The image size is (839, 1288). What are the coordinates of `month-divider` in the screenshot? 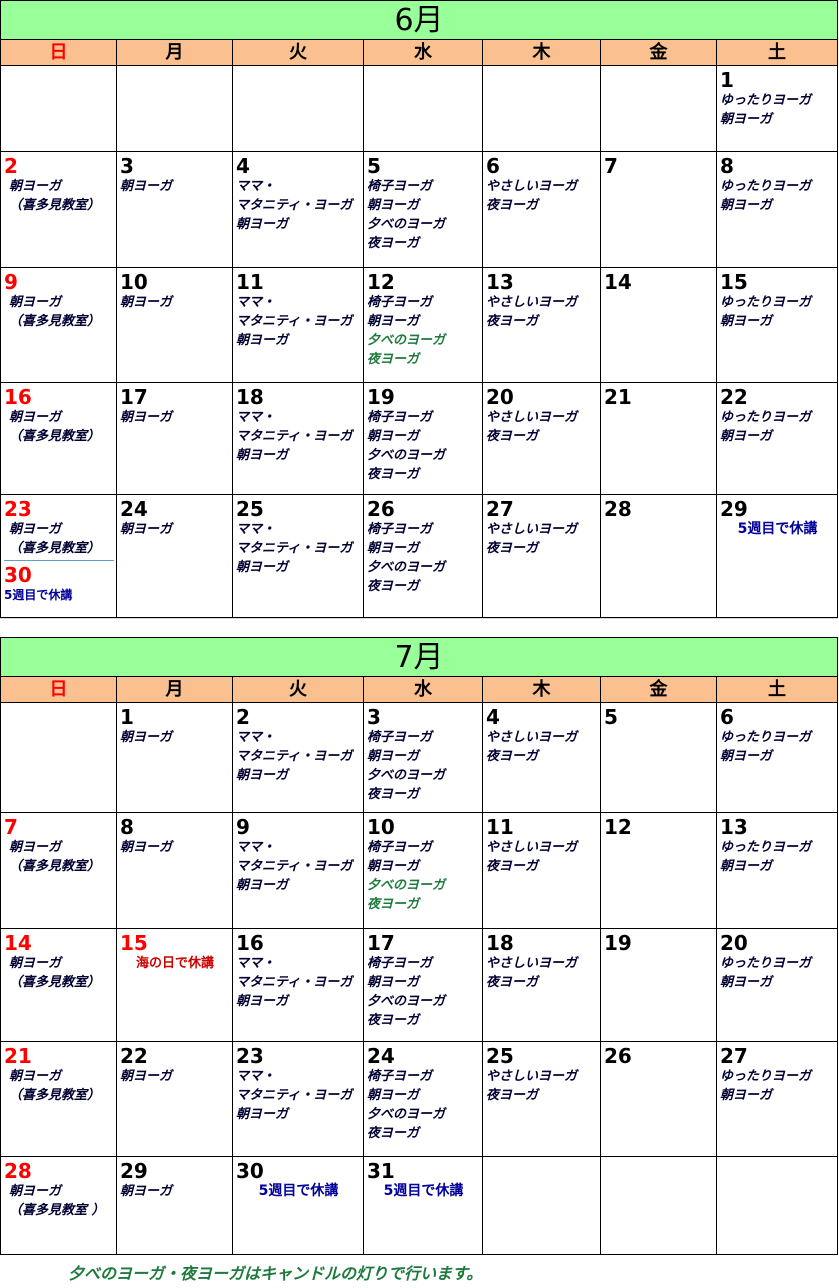 It's located at (419, 626).